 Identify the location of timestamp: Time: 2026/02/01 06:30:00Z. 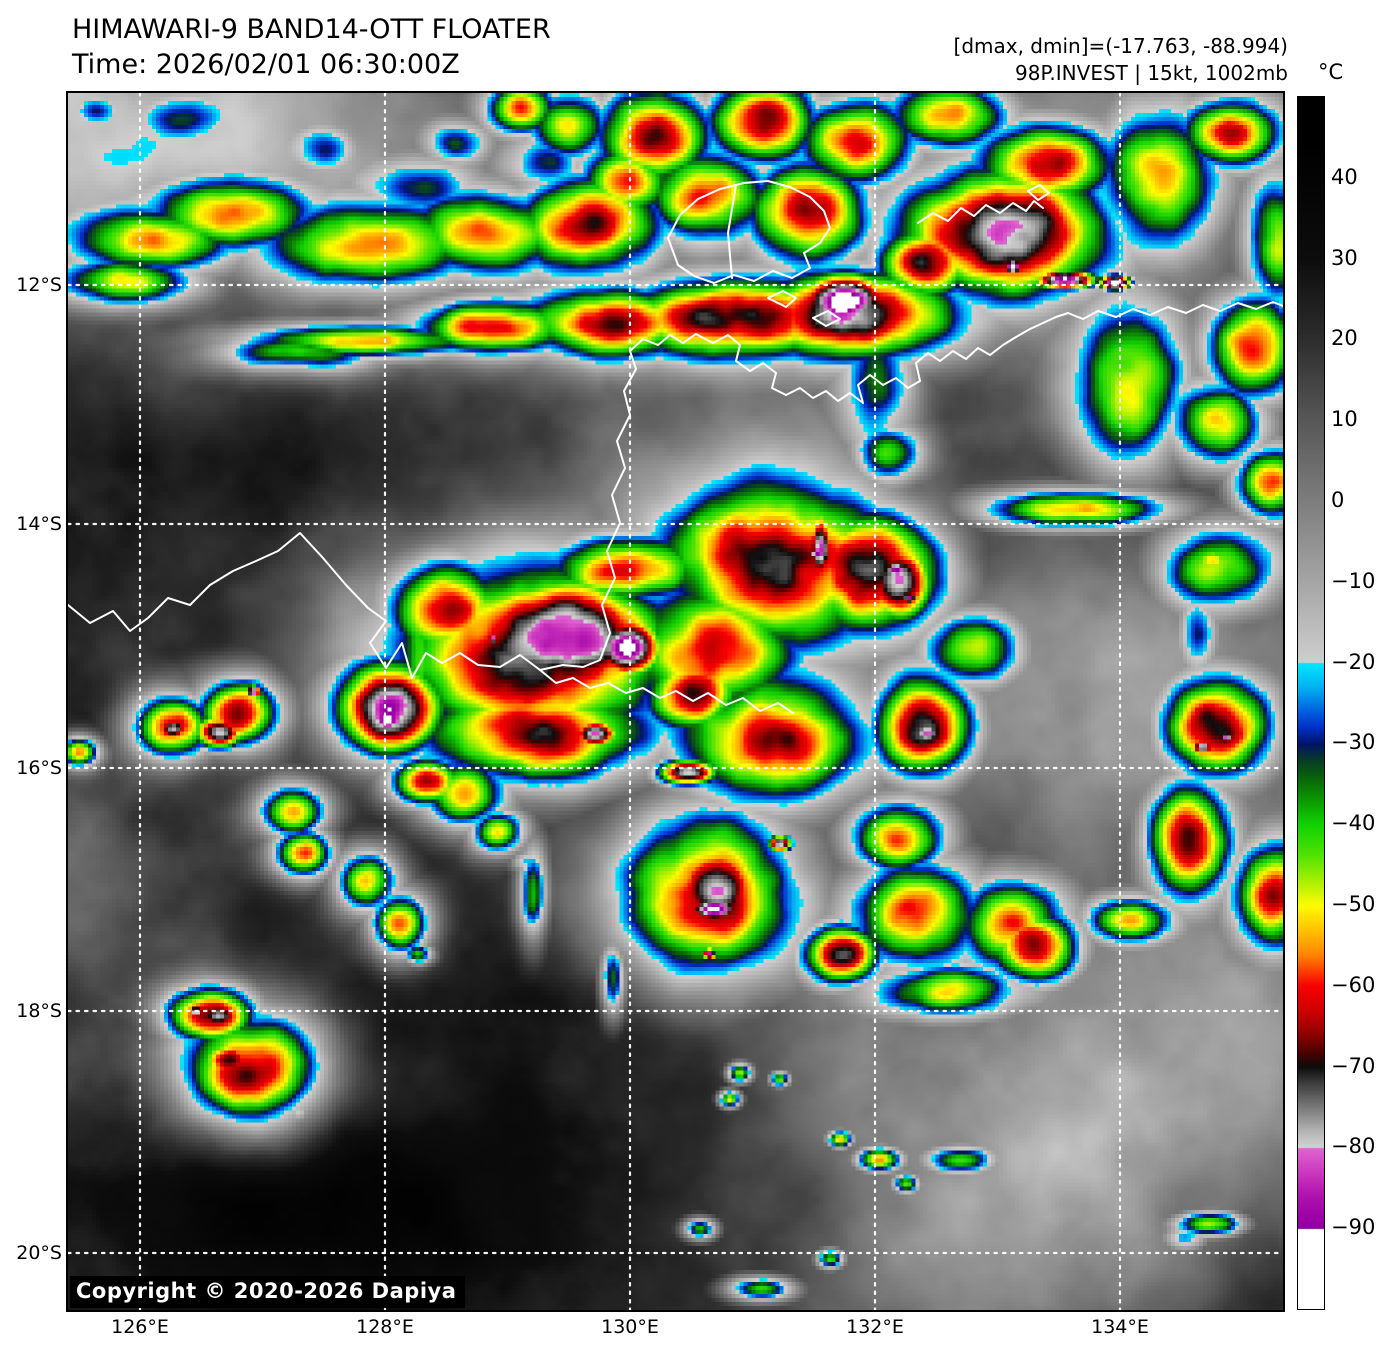
(266, 64).